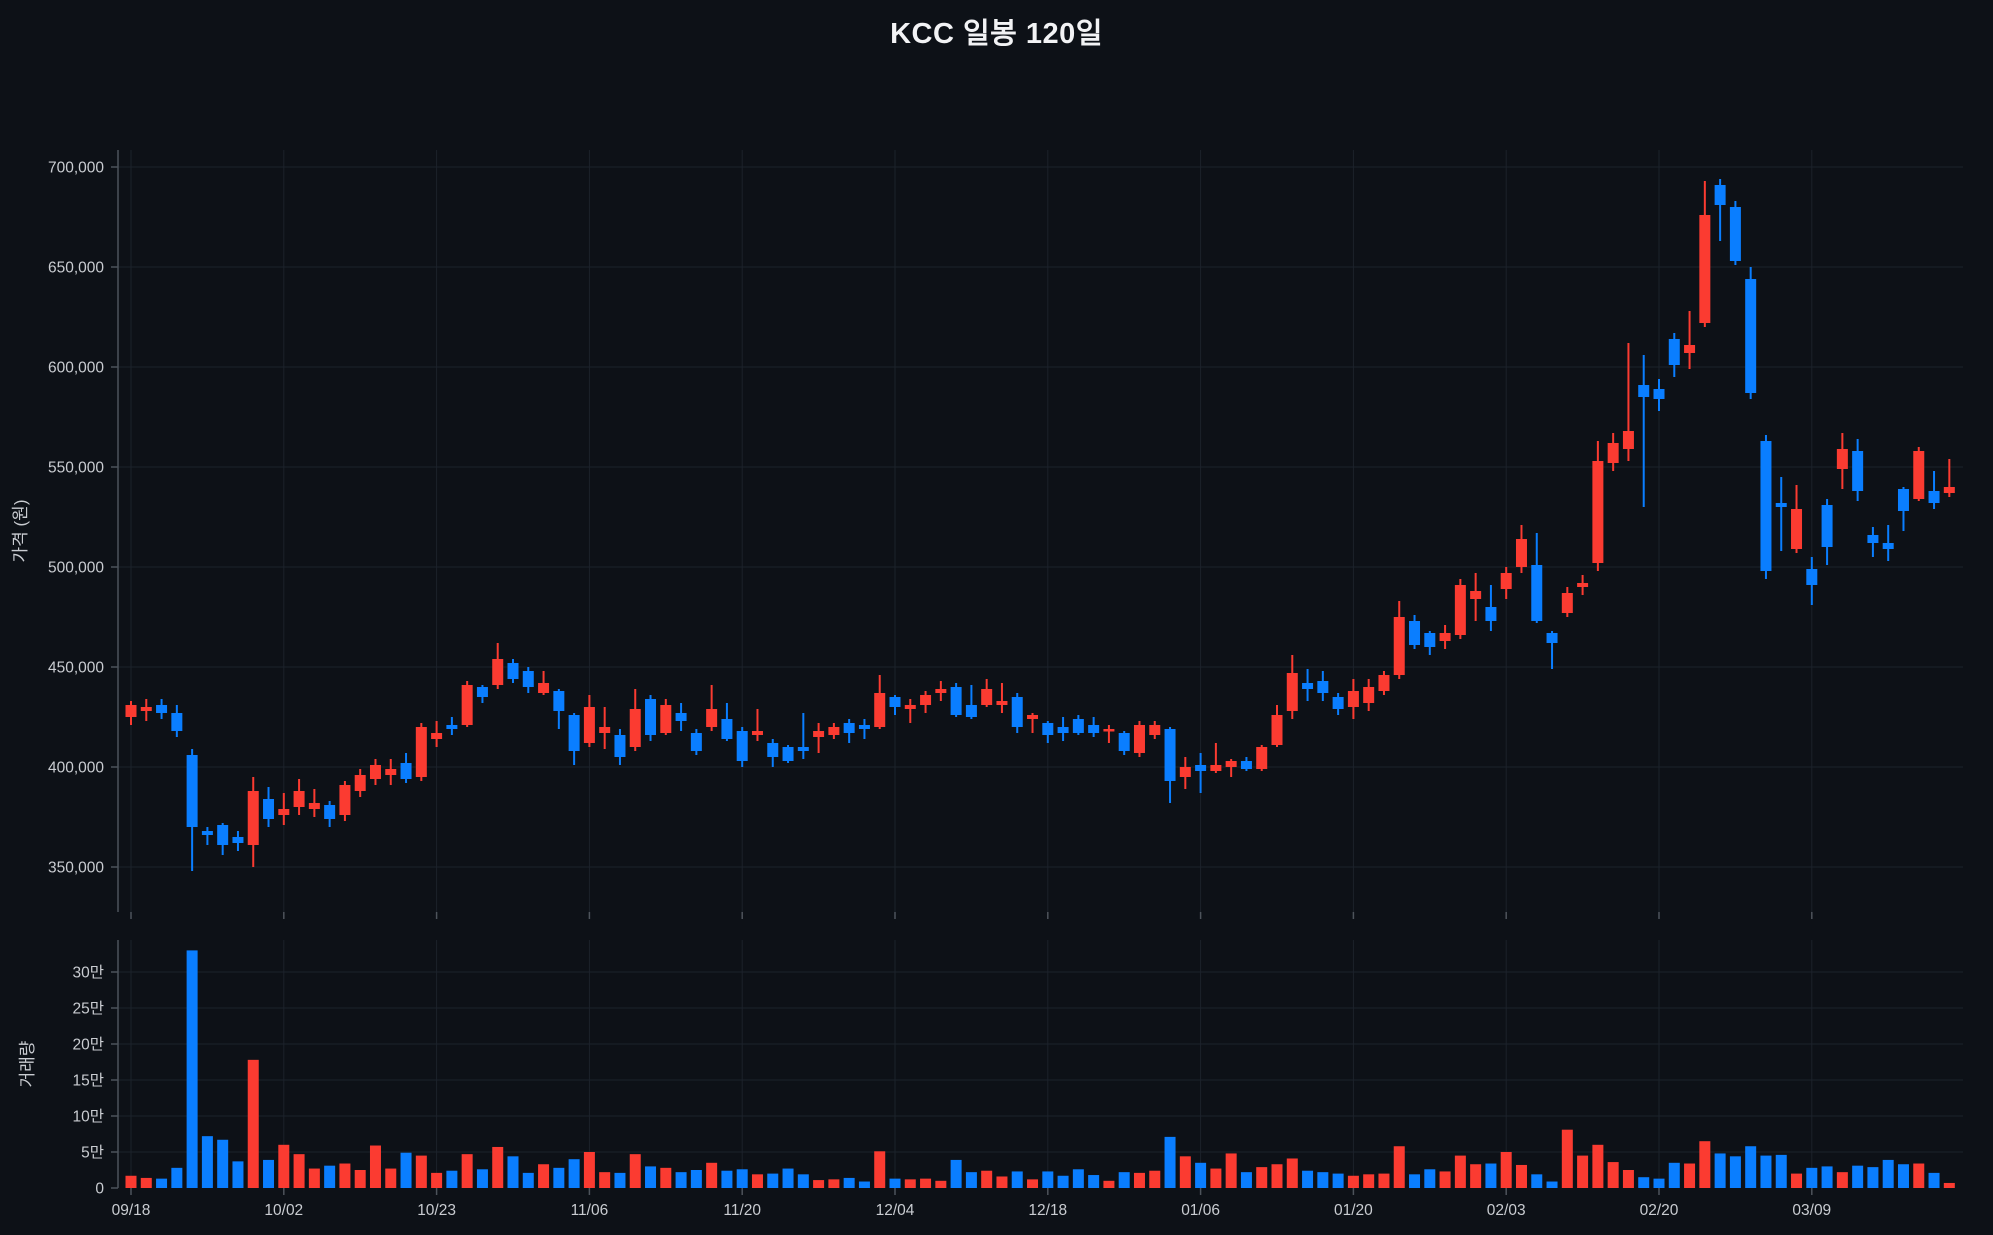 Image resolution: width=1993 pixels, height=1235 pixels. What do you see at coordinates (76, 168) in the screenshot?
I see `price-ytick-label: 700,000` at bounding box center [76, 168].